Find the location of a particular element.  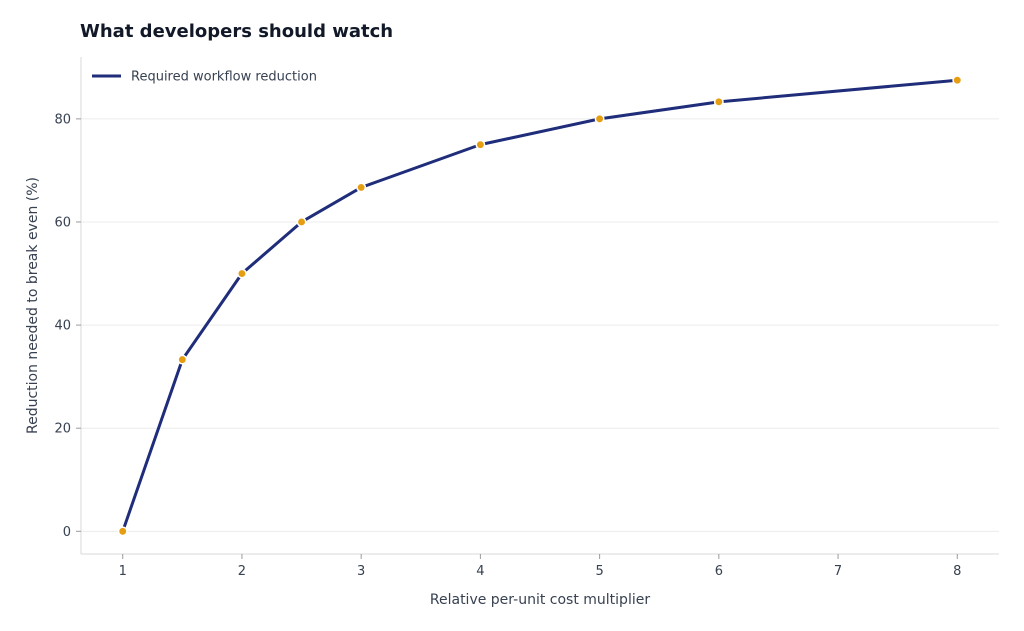

y-axis-title: Reduction needed to break even (%) is located at coordinates (33, 305).